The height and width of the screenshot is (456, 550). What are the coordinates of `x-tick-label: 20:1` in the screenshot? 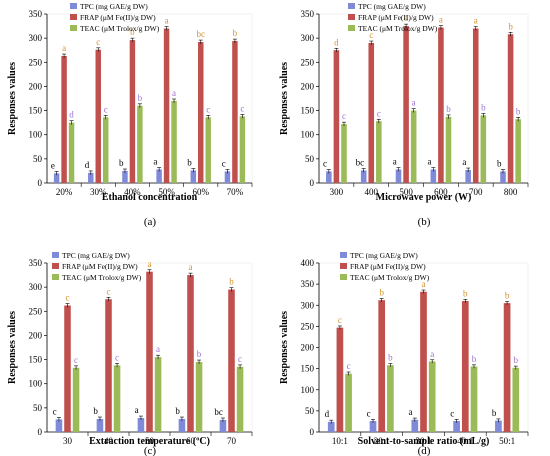 It's located at (382, 441).